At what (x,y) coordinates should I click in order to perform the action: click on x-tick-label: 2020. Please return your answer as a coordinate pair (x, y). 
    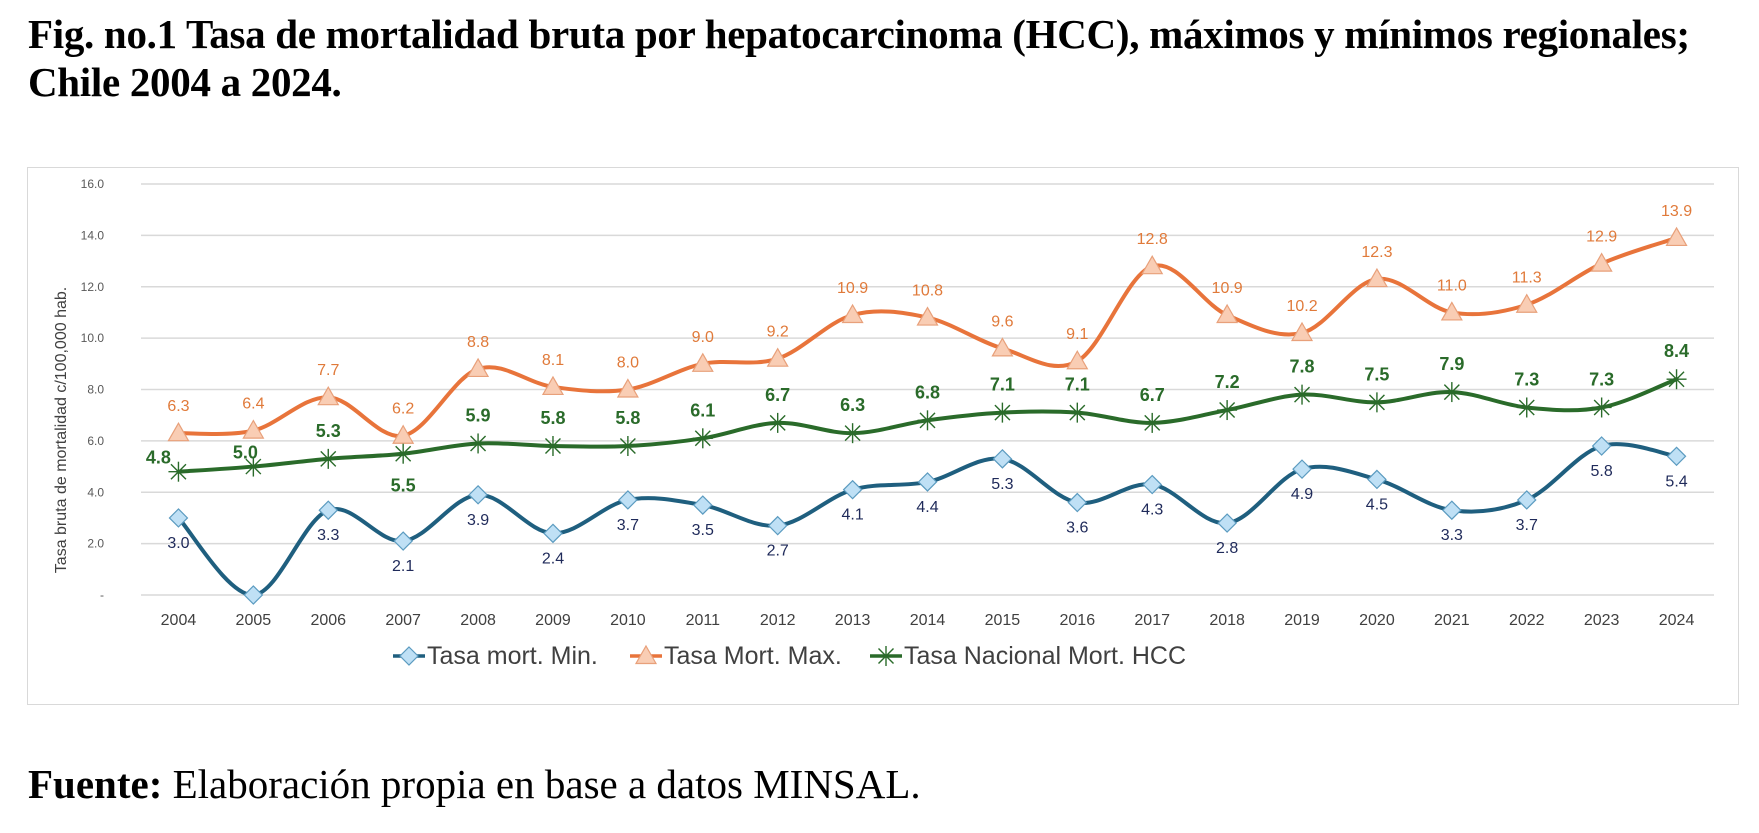
    Looking at the image, I should click on (1377, 620).